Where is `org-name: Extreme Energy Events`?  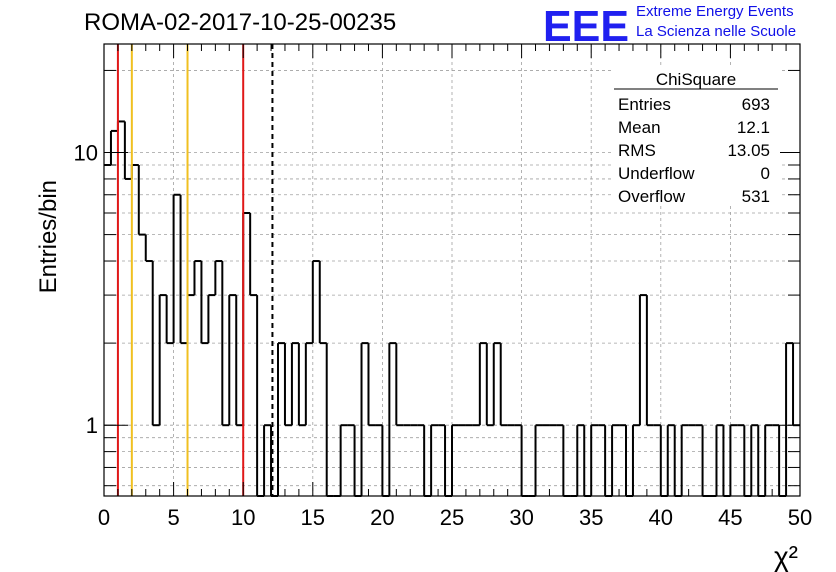
org-name: Extreme Energy Events is located at coordinates (715, 11).